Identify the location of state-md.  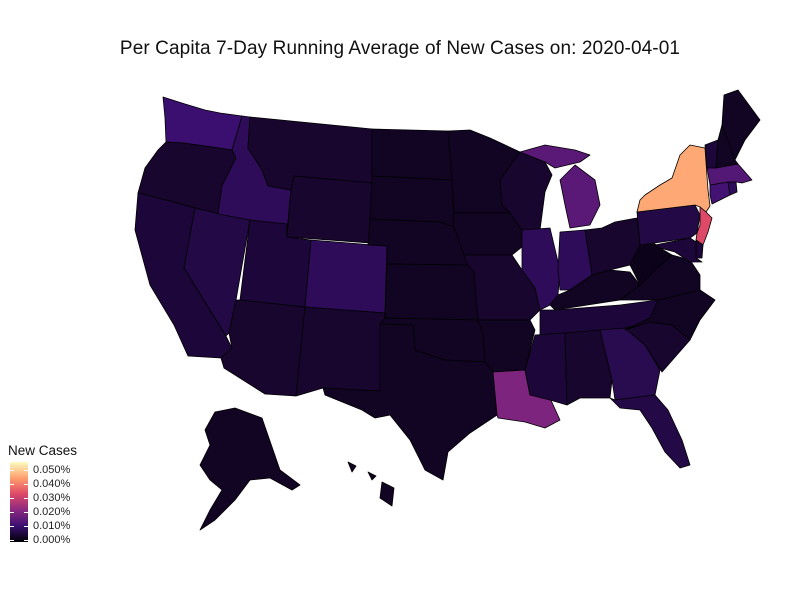
(678, 250).